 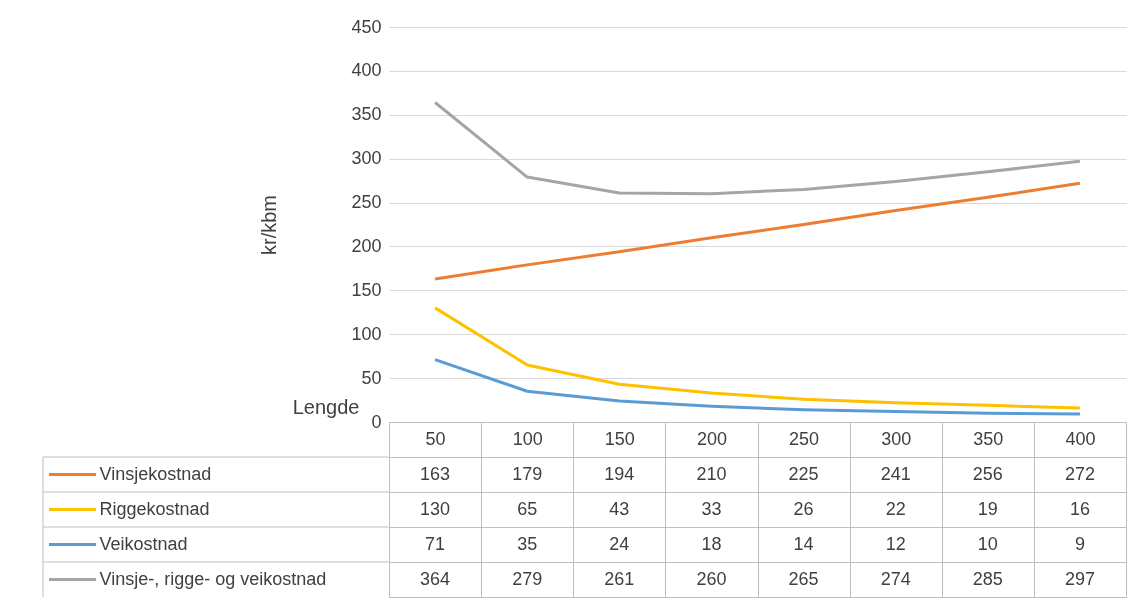 What do you see at coordinates (435, 543) in the screenshot?
I see `data-label: 71` at bounding box center [435, 543].